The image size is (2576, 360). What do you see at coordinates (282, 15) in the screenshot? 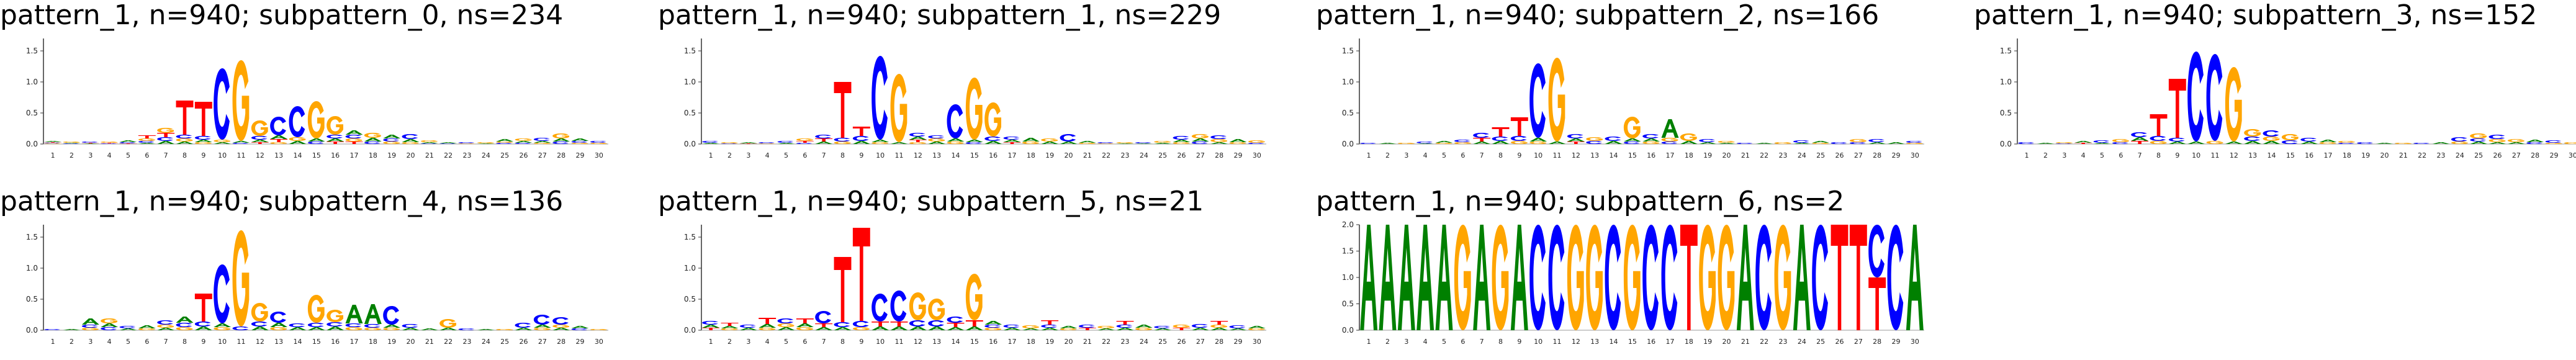
I see `chart-title: pattern_1, n=940; subpattern_0, ns=234` at bounding box center [282, 15].